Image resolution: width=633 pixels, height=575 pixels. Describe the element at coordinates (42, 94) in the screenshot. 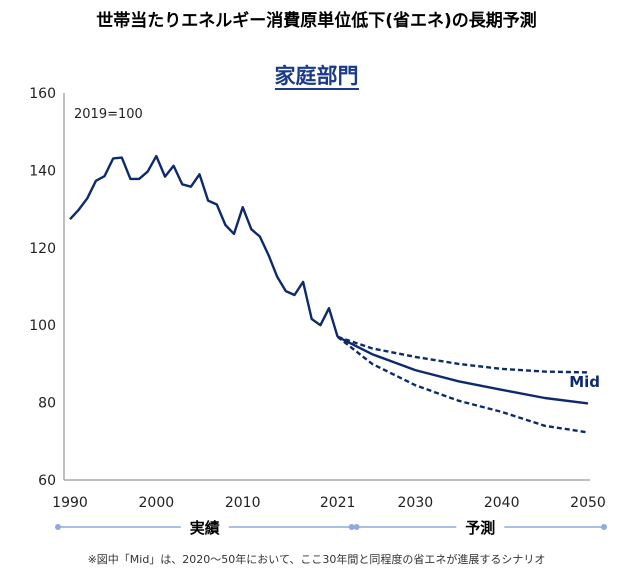

I see `y-tick-label: 160` at that location.